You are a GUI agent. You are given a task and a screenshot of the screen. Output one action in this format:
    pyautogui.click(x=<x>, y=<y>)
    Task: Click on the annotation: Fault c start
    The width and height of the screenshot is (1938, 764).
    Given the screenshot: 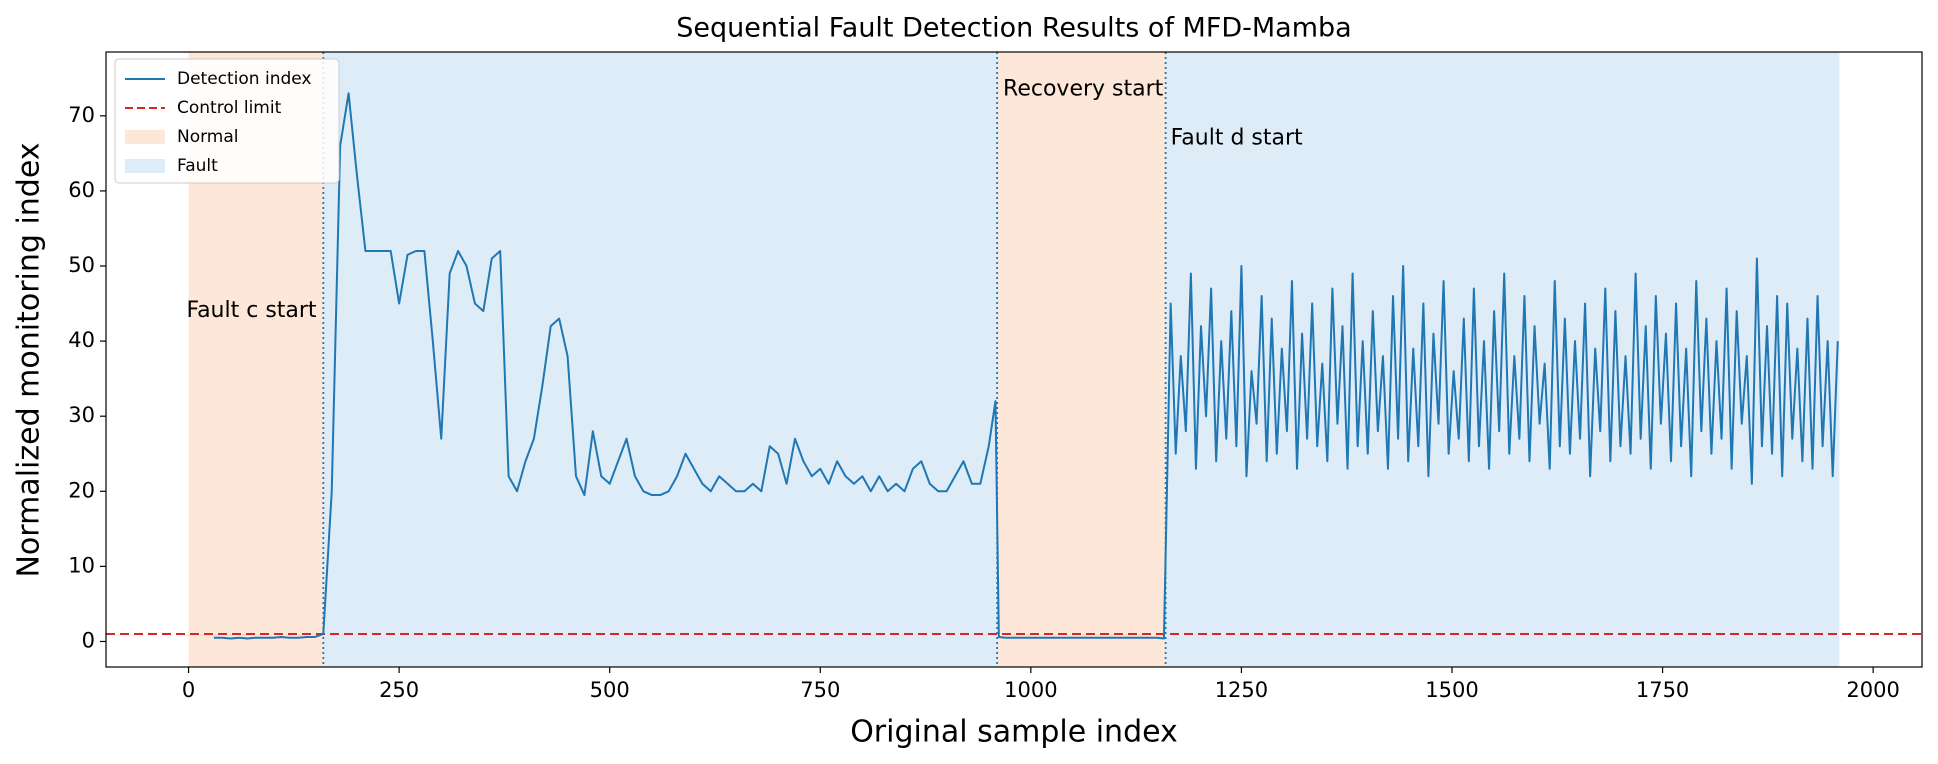 What is the action you would take?
    pyautogui.click(x=251, y=310)
    